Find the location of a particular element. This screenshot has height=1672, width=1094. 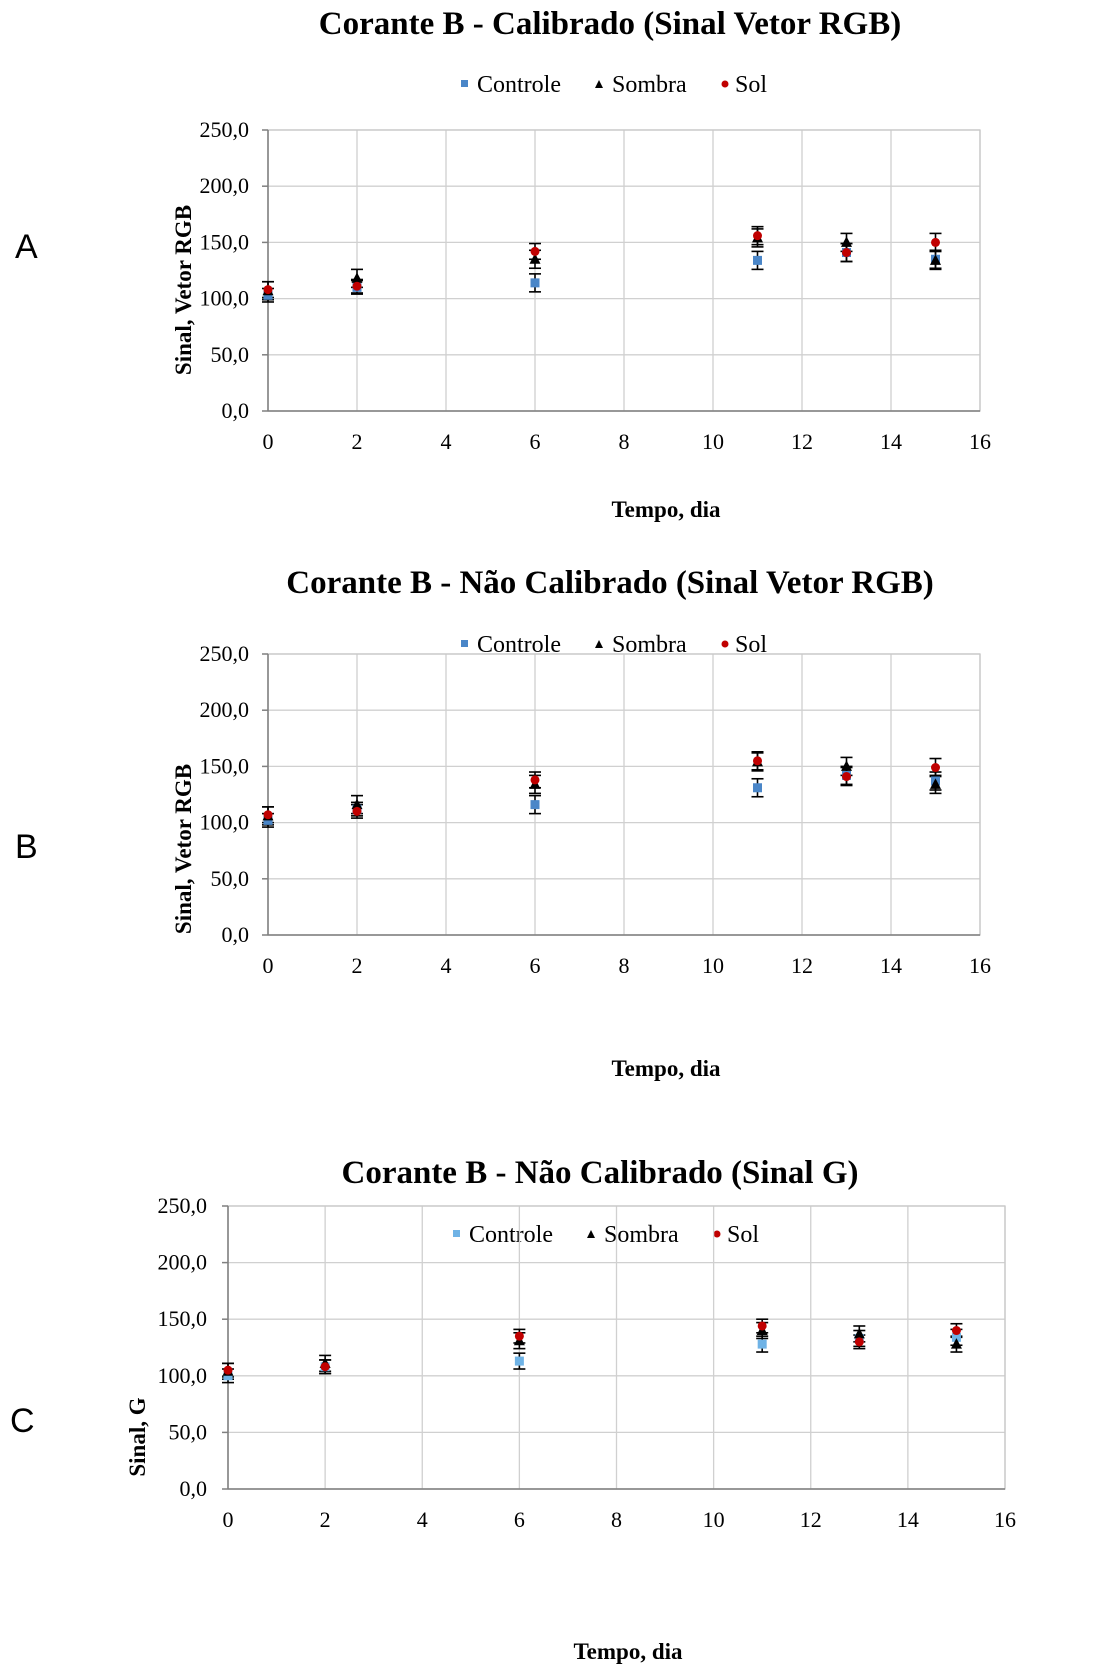

panel-letter: C is located at coordinates (22, 1421).